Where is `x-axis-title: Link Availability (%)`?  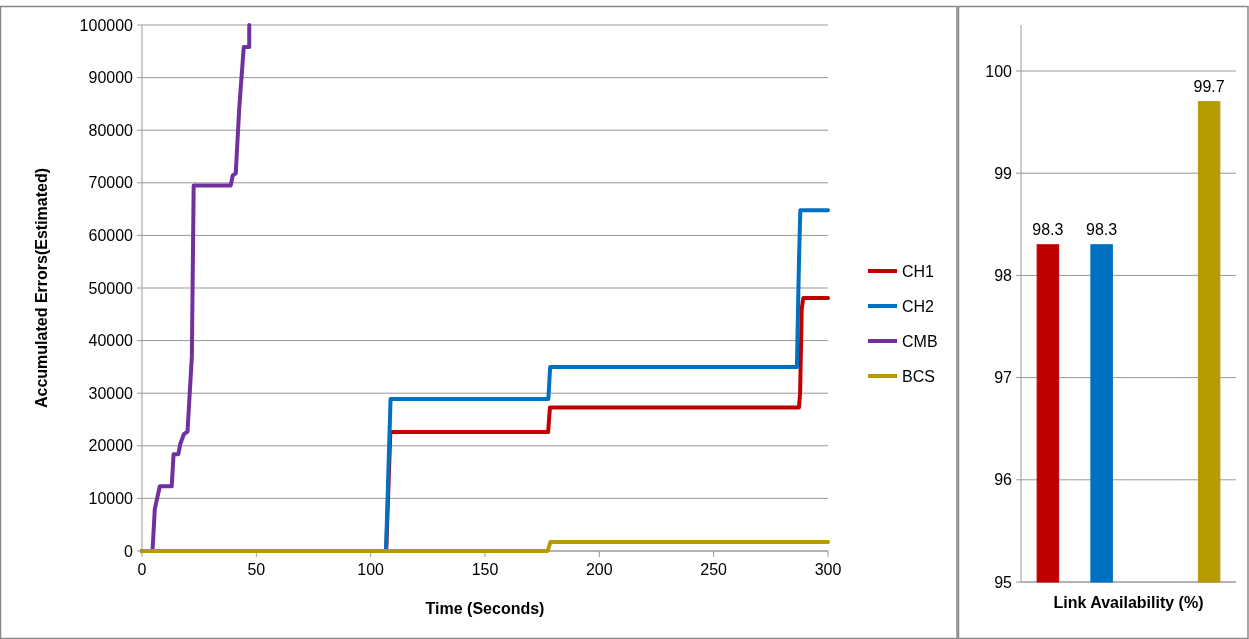
x-axis-title: Link Availability (%) is located at coordinates (1128, 602).